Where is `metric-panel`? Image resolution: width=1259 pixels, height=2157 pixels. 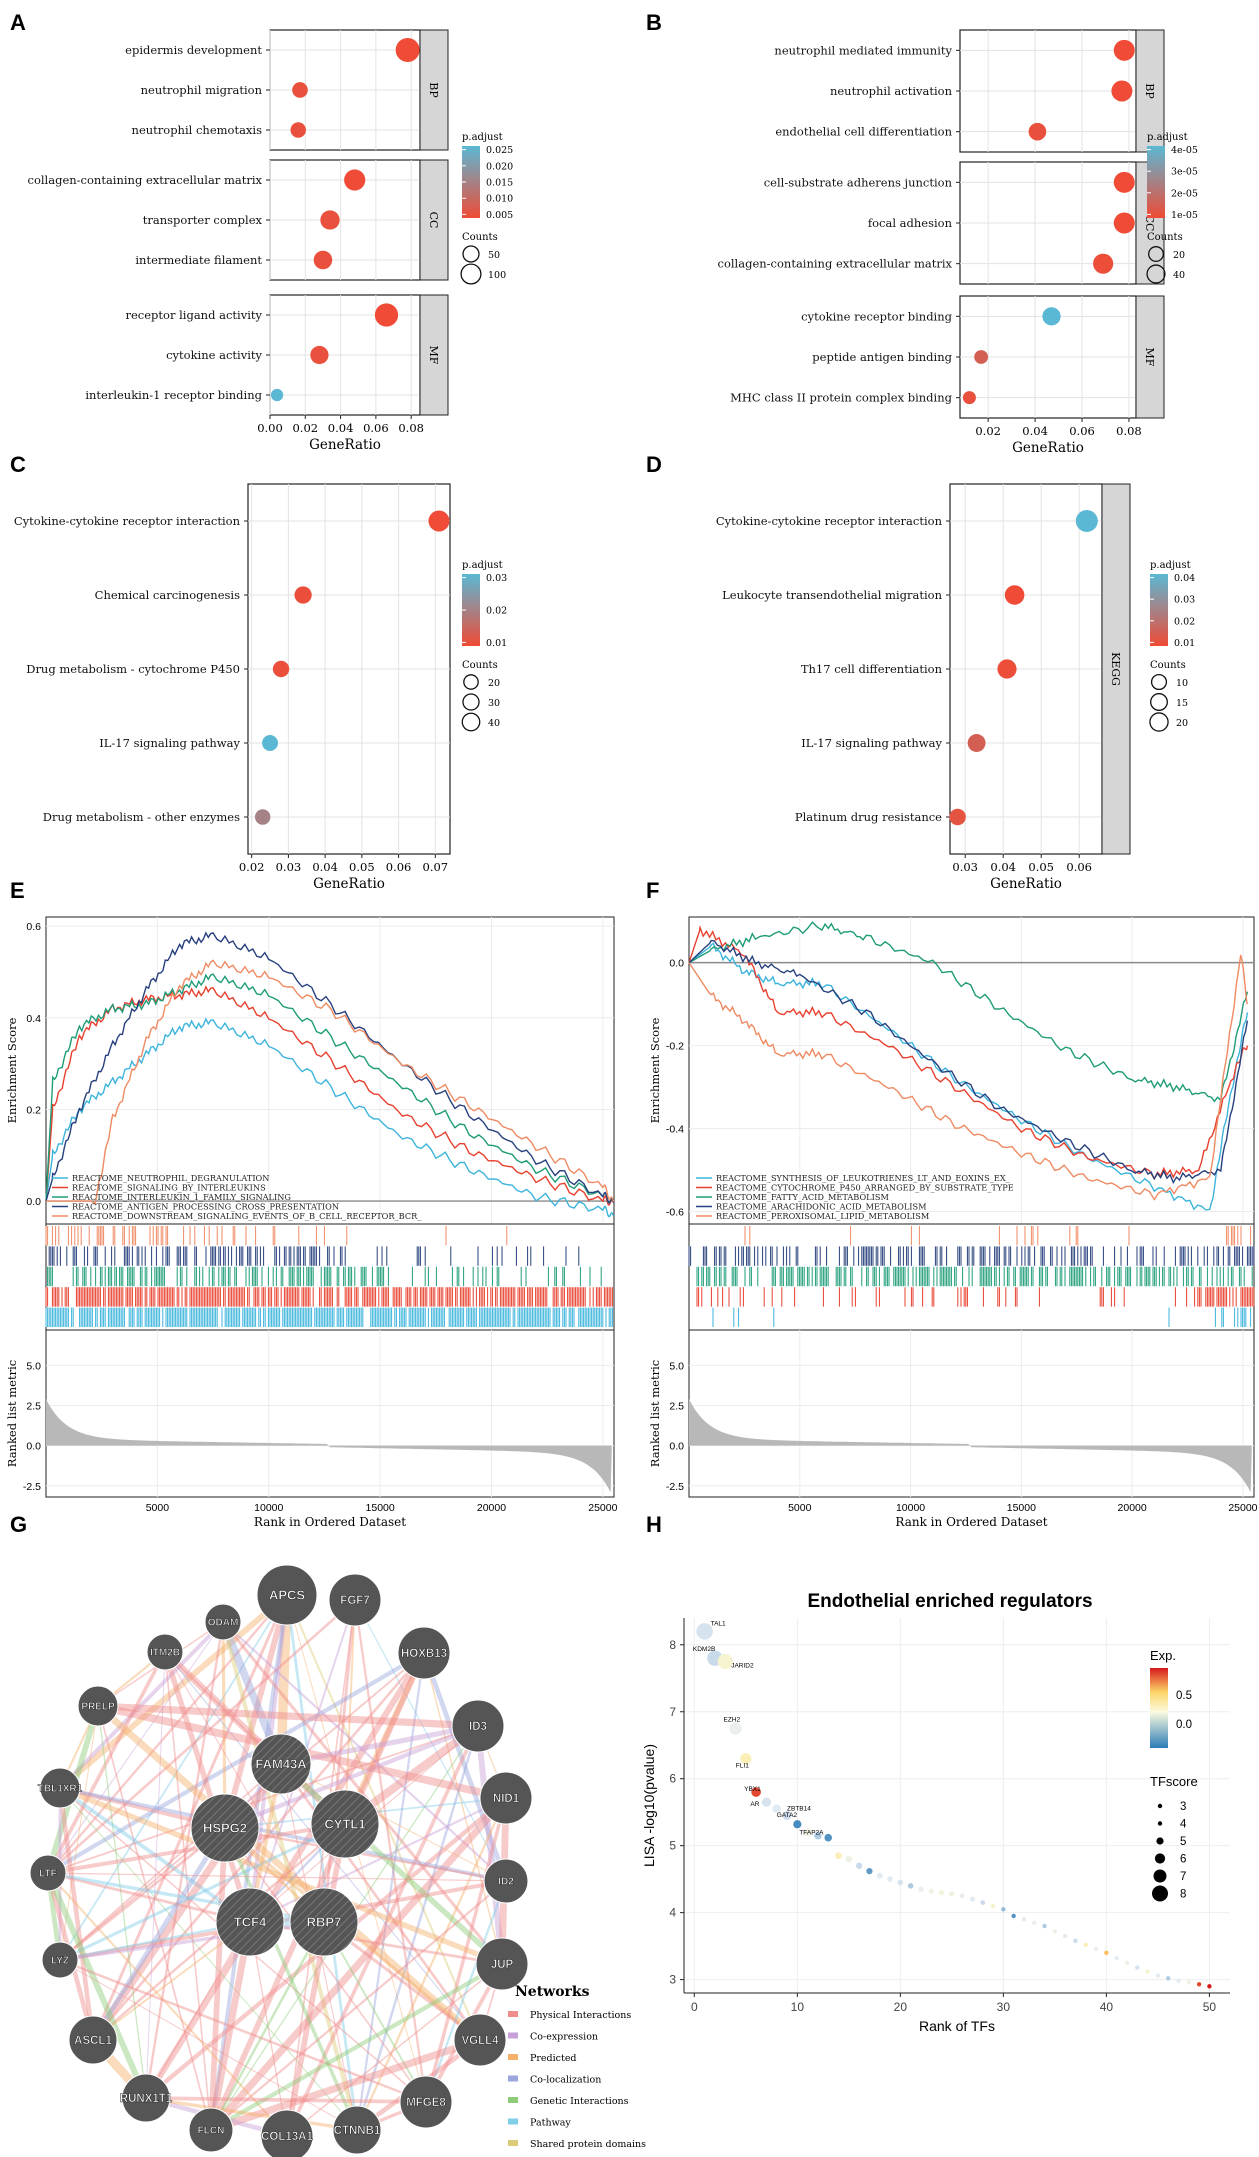 metric-panel is located at coordinates (971, 1413).